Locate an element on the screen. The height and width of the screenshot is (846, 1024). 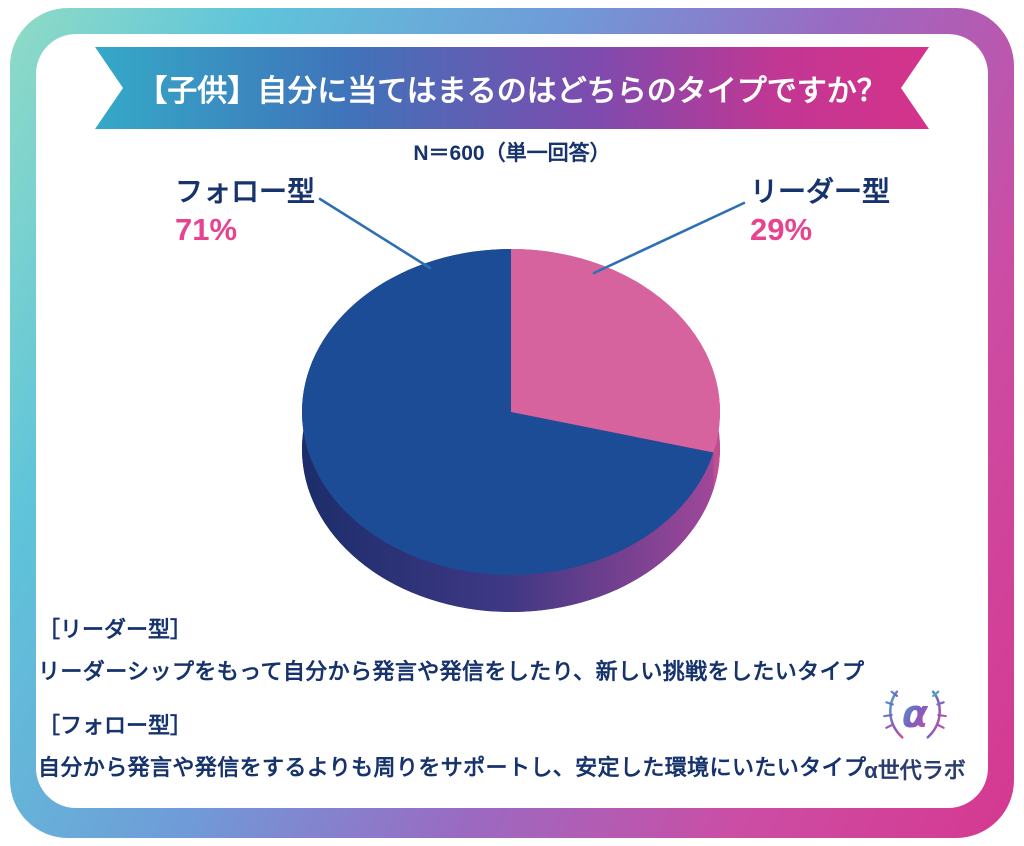
pie-slice-leader-type is located at coordinates (616, 351).